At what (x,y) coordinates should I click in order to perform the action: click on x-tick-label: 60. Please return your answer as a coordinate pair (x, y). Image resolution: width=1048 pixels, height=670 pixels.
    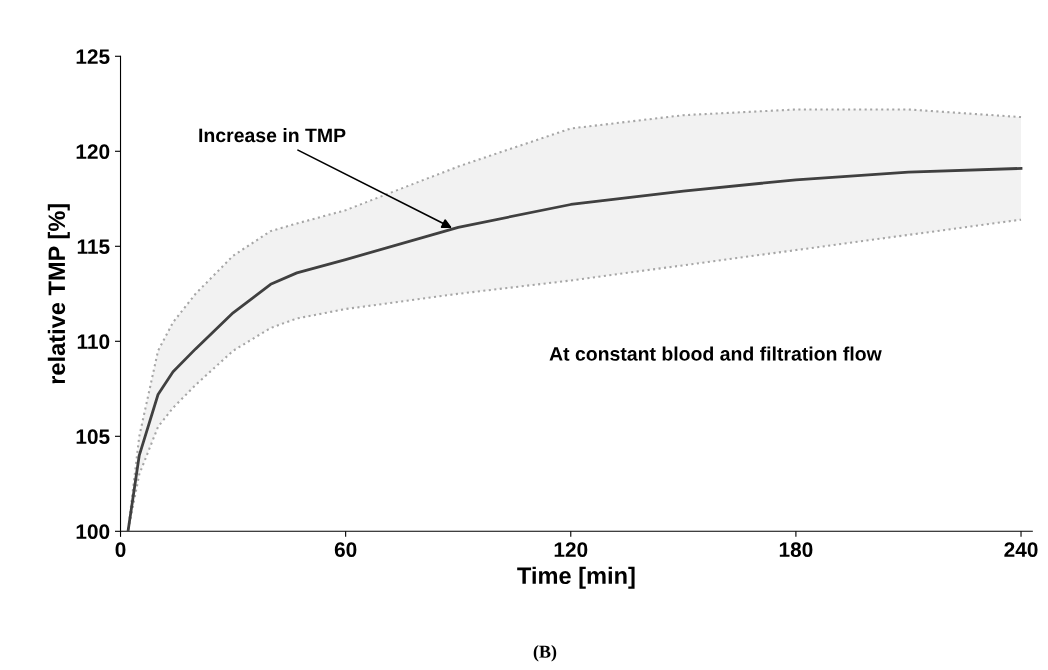
    Looking at the image, I should click on (345, 550).